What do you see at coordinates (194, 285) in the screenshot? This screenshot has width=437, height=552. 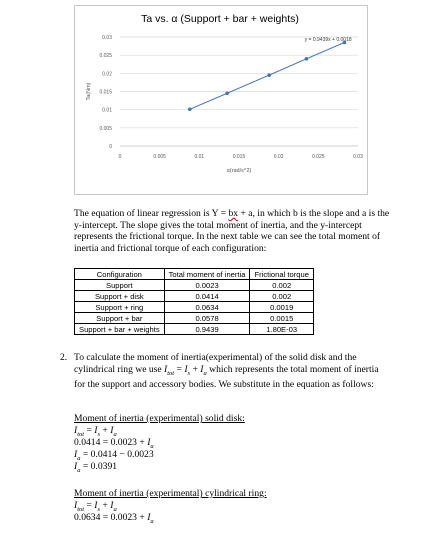 I see `table-row: Support 0.0023 0.002` at bounding box center [194, 285].